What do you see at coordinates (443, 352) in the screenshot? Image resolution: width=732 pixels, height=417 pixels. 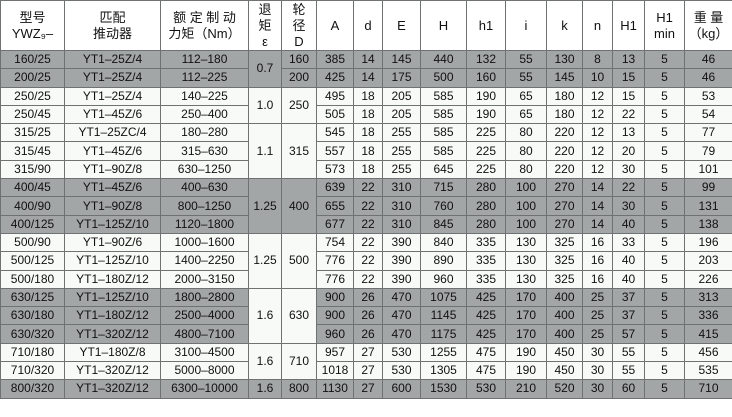 I see `cell-h: 1255` at bounding box center [443, 352].